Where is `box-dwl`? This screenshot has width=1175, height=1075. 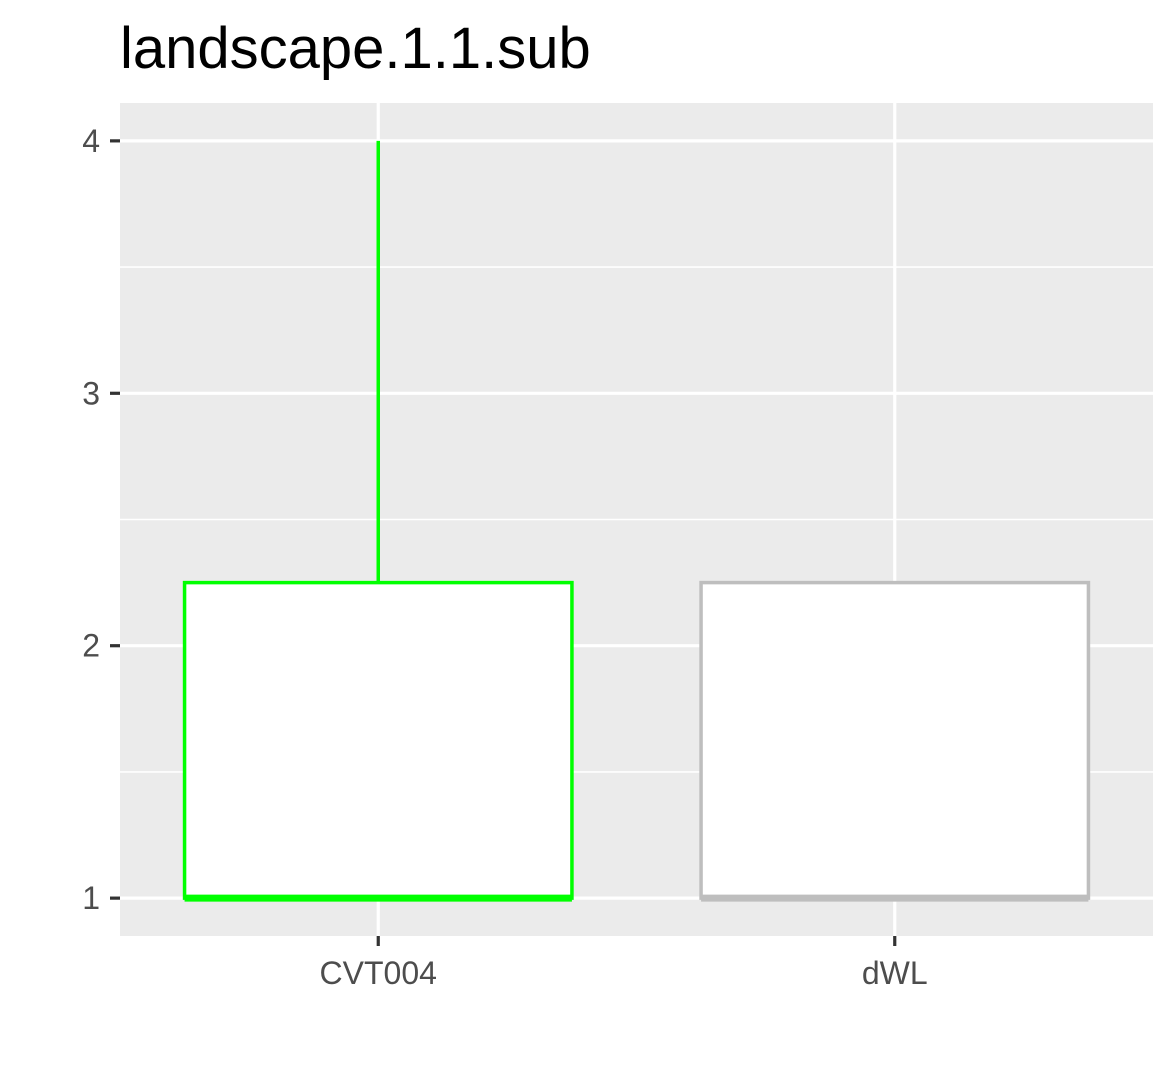 box-dwl is located at coordinates (895, 741).